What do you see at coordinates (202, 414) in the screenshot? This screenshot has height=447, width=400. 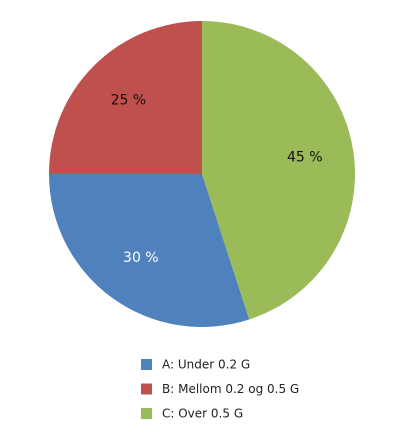 I see `legend-label: C: Over 0.5 G` at bounding box center [202, 414].